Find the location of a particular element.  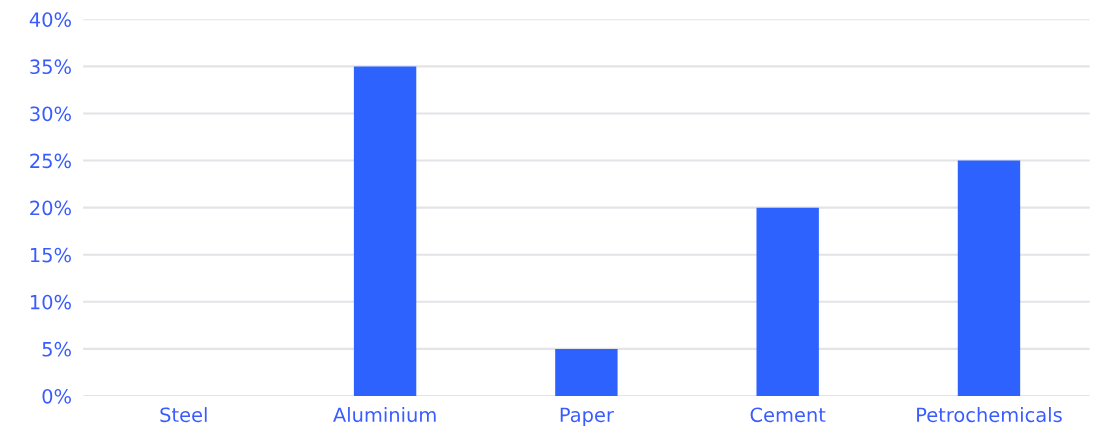

y-tick-label: 20% is located at coordinates (50, 208).